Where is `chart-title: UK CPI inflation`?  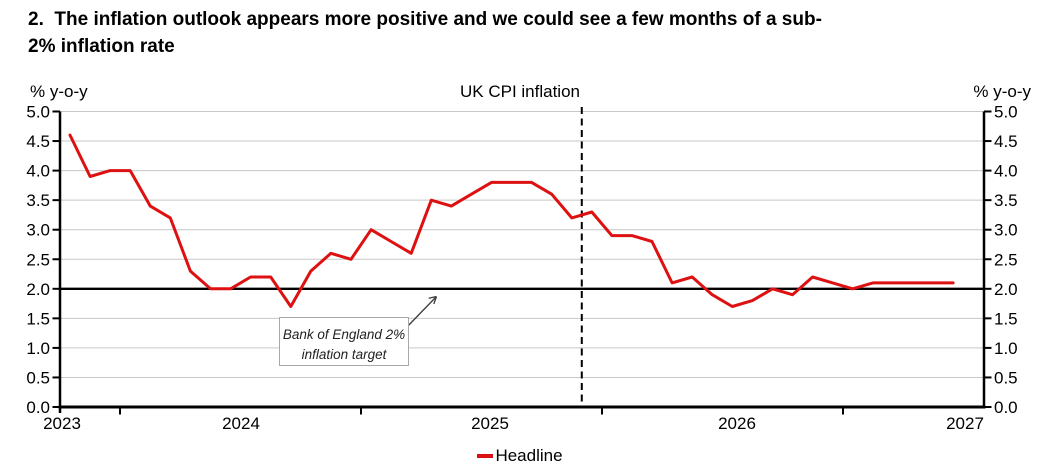 chart-title: UK CPI inflation is located at coordinates (520, 91).